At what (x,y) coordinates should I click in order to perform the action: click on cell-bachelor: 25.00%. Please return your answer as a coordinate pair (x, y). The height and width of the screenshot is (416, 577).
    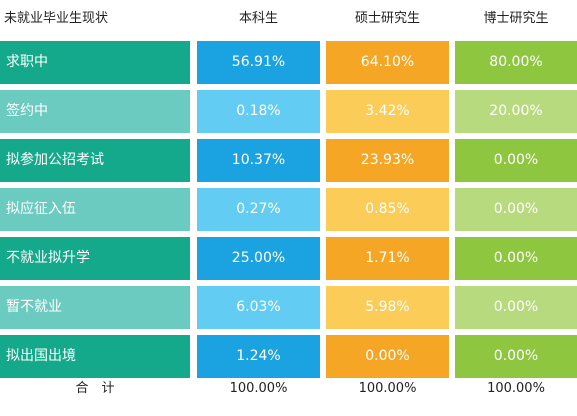
    Looking at the image, I should click on (258, 258).